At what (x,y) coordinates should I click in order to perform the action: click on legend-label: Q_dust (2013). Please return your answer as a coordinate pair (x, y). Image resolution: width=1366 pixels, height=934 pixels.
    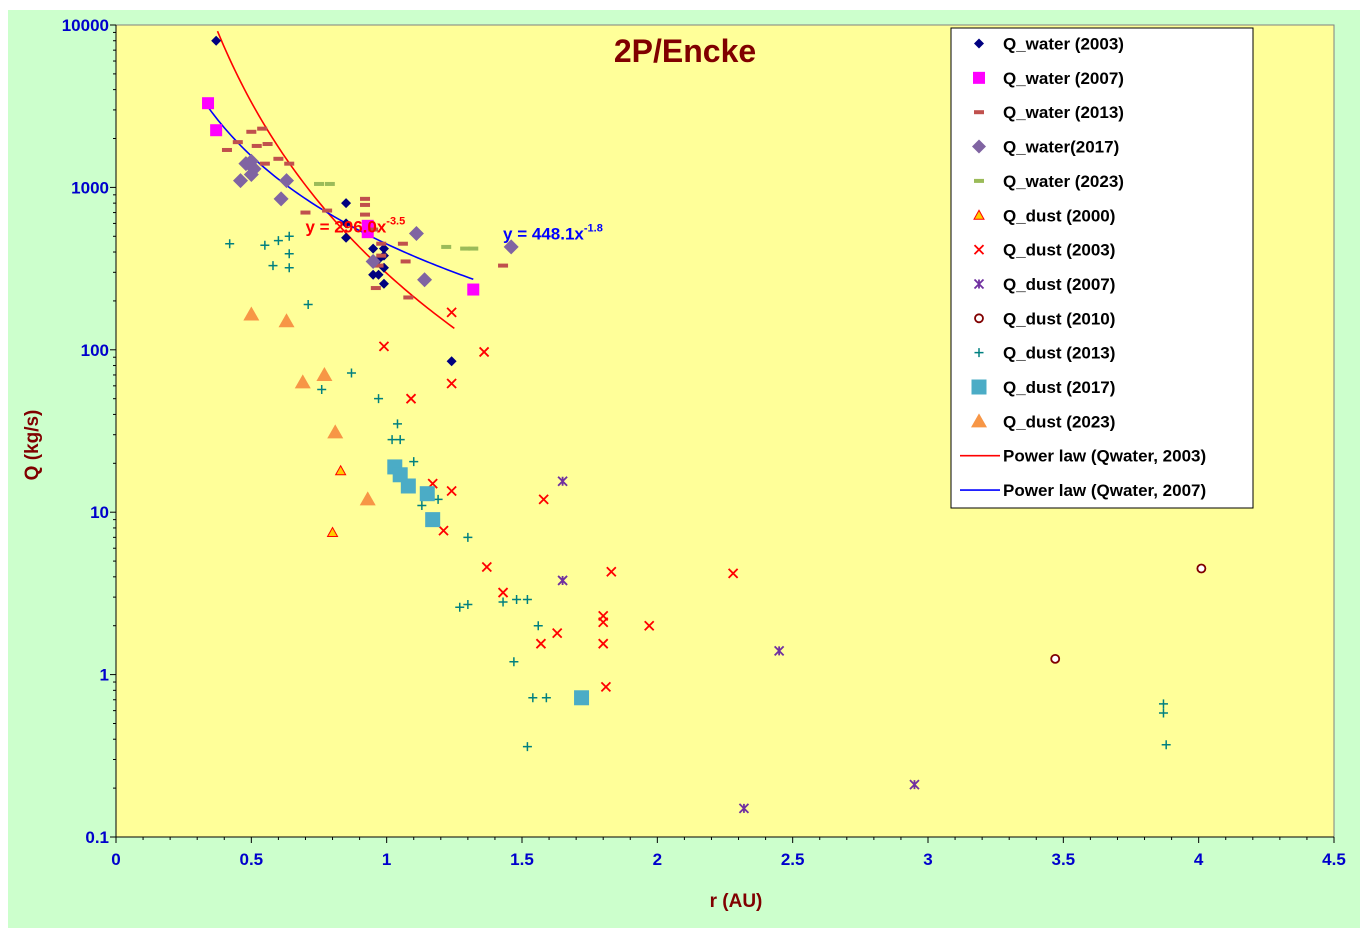
    Looking at the image, I should click on (1059, 353).